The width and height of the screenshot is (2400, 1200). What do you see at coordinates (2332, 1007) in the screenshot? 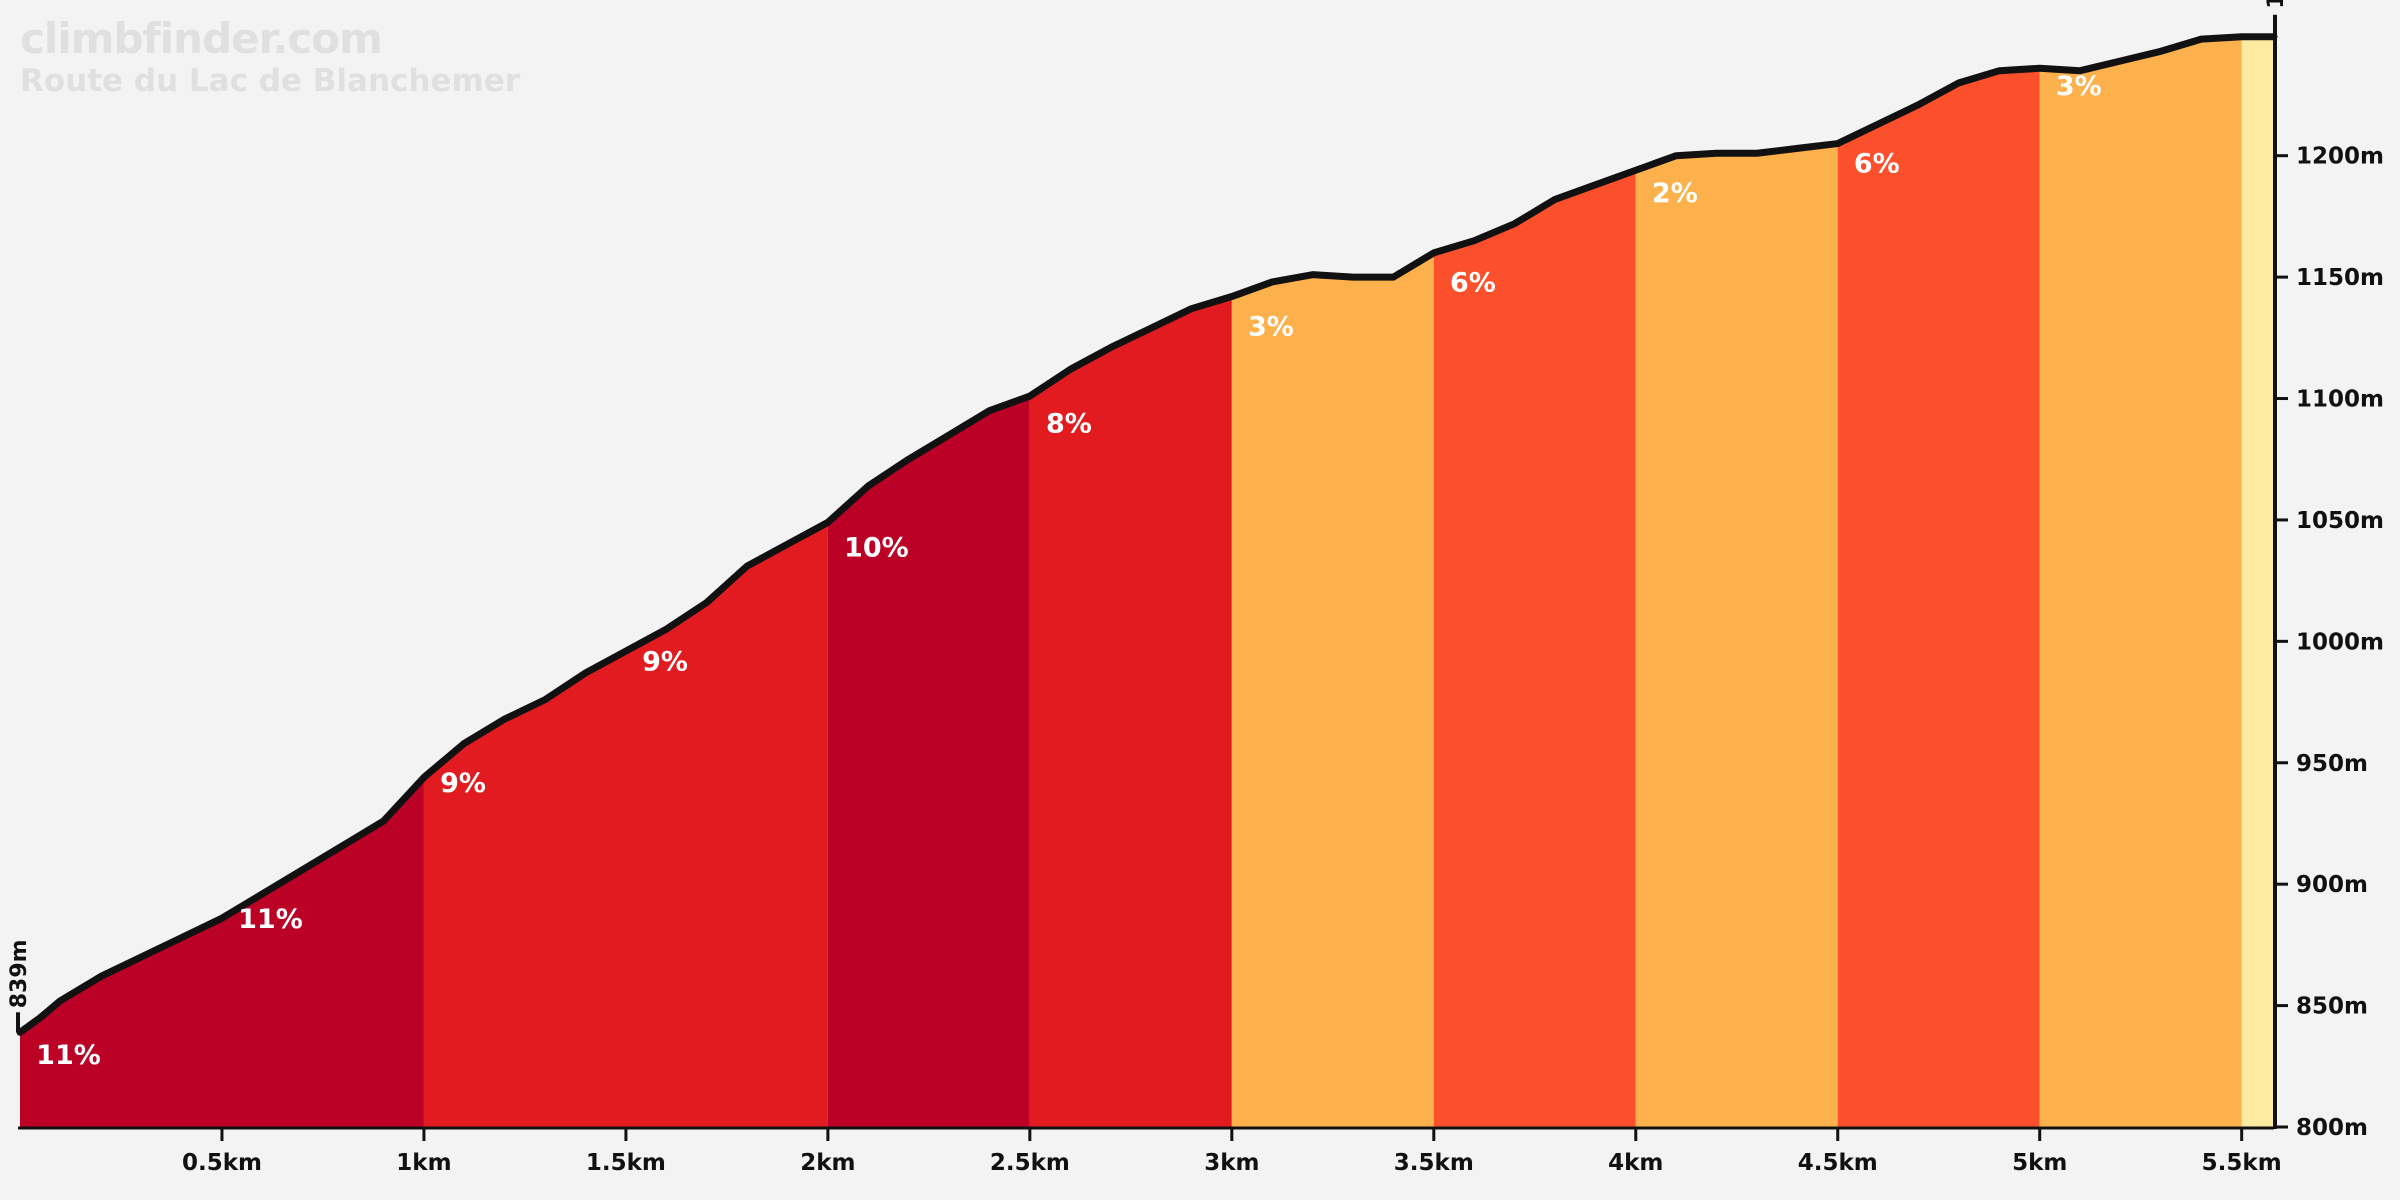
I see `y-tick-label: 850m` at bounding box center [2332, 1007].